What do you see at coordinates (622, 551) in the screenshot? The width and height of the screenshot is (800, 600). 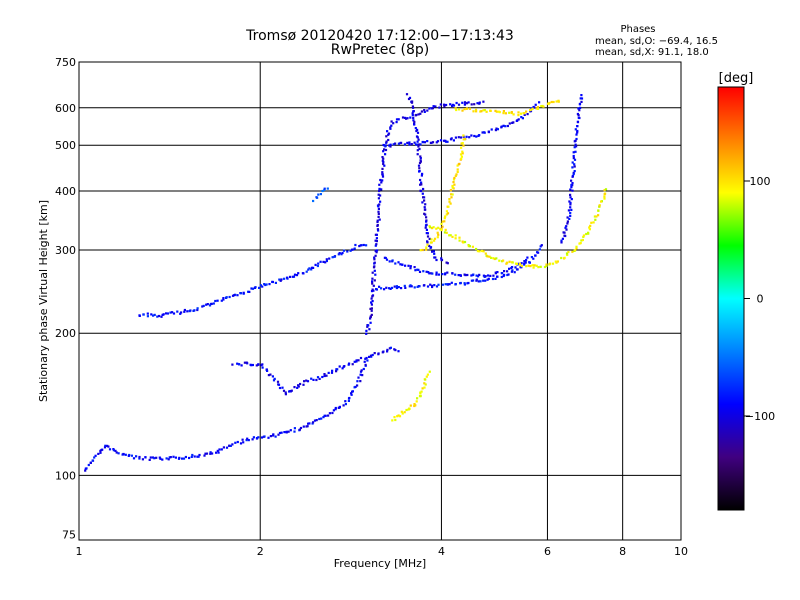 I see `x-tick-label: 8` at bounding box center [622, 551].